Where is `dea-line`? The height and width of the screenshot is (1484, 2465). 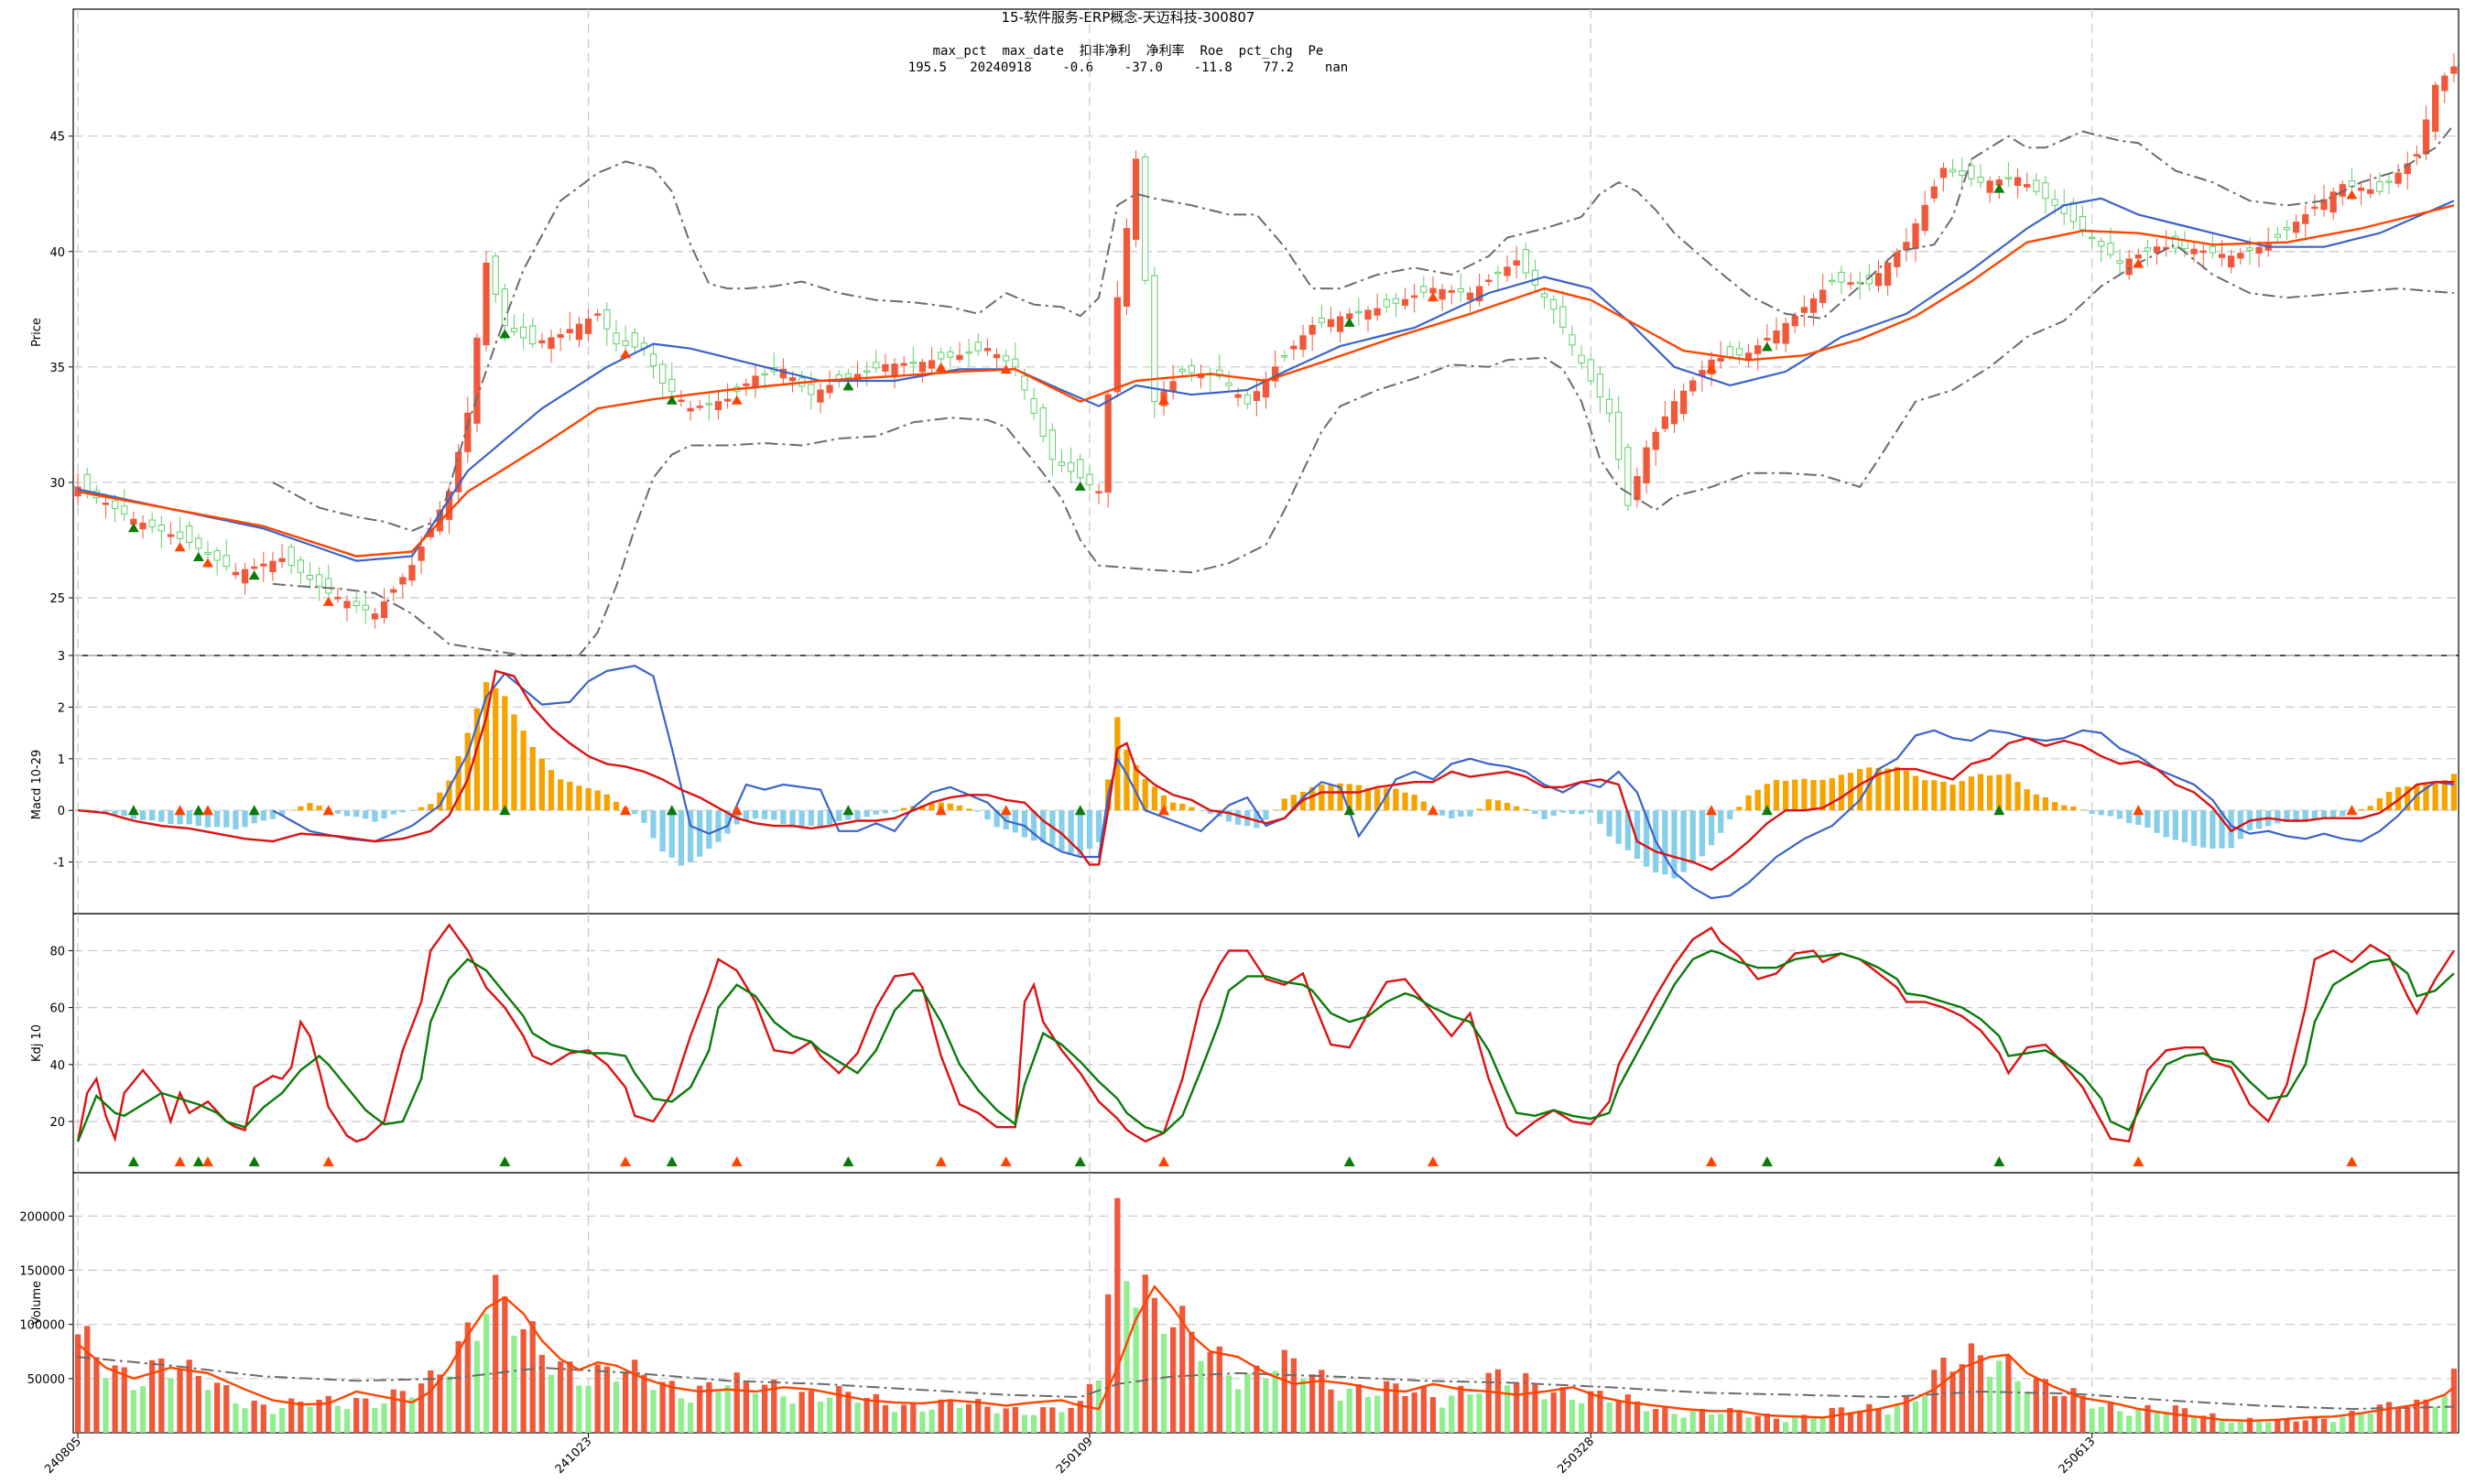 dea-line is located at coordinates (1265, 771).